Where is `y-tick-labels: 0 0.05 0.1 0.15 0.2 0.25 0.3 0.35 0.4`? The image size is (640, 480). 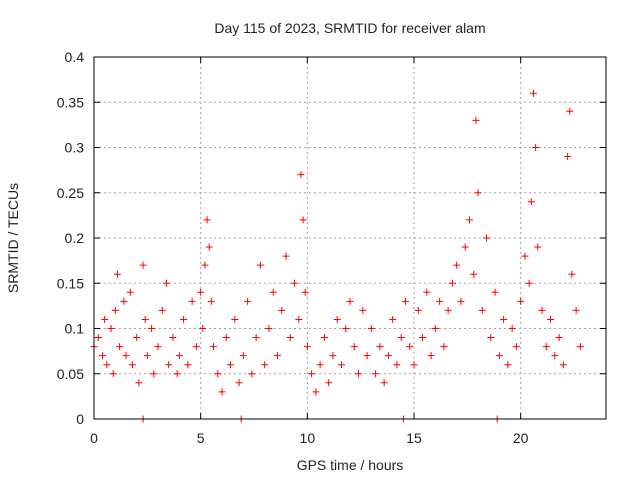 y-tick-labels: 0 0.05 0.1 0.15 0.2 0.25 0.3 0.35 0.4 is located at coordinates (70, 238).